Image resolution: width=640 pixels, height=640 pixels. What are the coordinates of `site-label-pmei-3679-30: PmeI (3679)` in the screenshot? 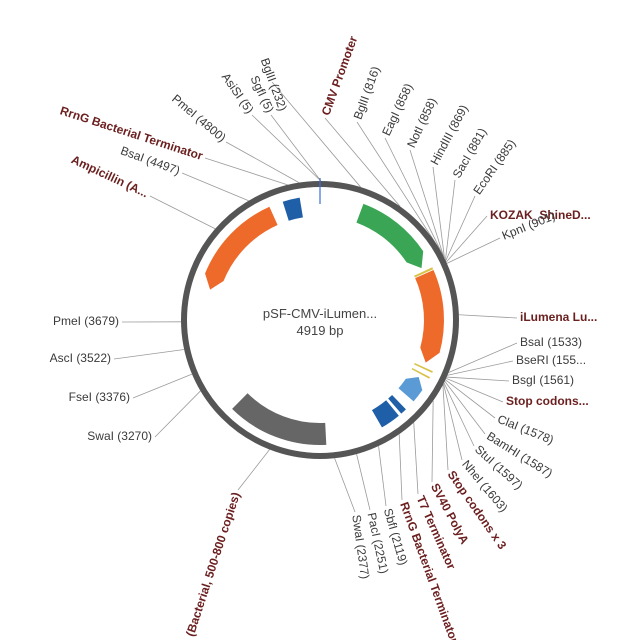 It's located at (86, 321).